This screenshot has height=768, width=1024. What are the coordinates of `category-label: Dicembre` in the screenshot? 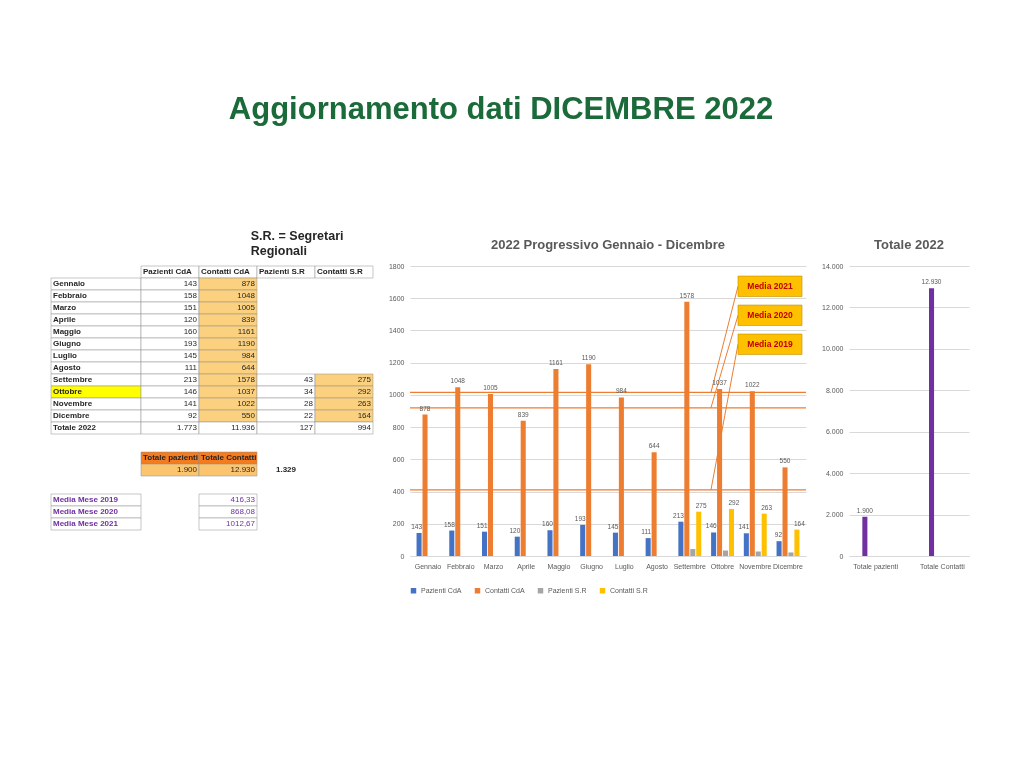 It's located at (71, 415).